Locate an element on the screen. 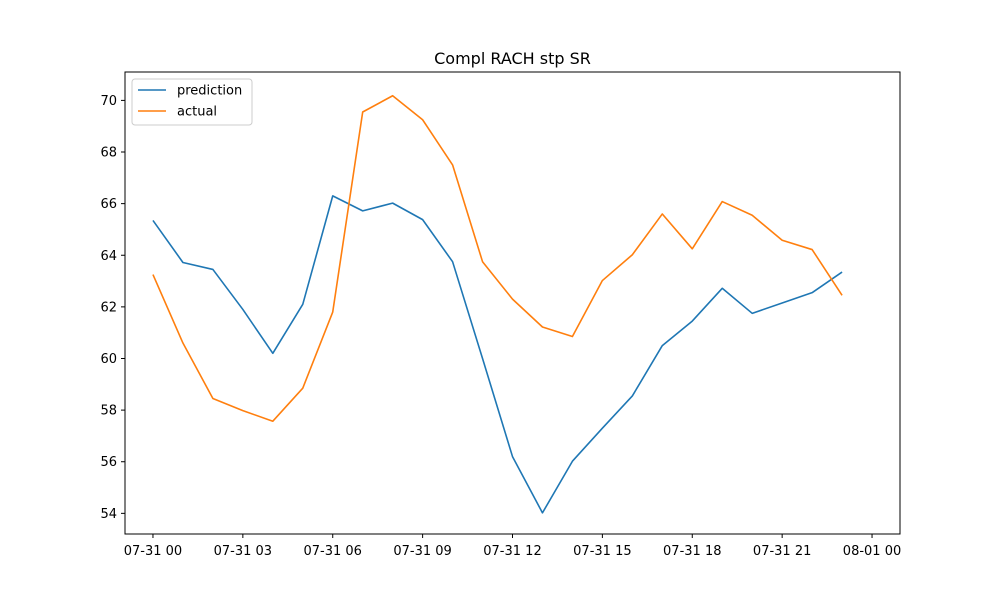 Image resolution: width=1000 pixels, height=604 pixels. x-tick-label: 07-31 12 is located at coordinates (512, 551).